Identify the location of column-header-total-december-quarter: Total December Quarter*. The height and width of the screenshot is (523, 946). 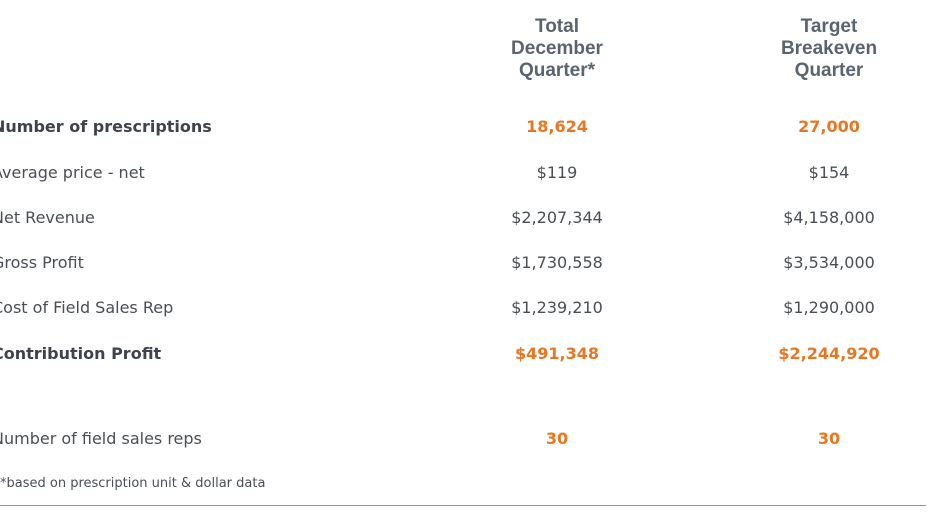
(557, 49).